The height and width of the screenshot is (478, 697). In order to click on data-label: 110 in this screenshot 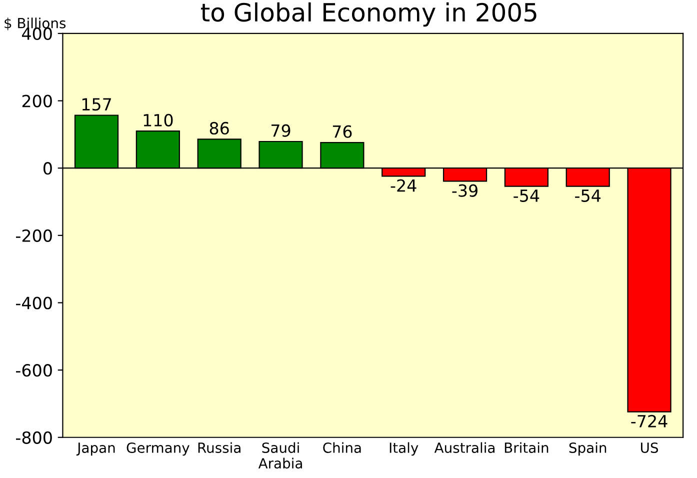, I will do `click(158, 120)`.